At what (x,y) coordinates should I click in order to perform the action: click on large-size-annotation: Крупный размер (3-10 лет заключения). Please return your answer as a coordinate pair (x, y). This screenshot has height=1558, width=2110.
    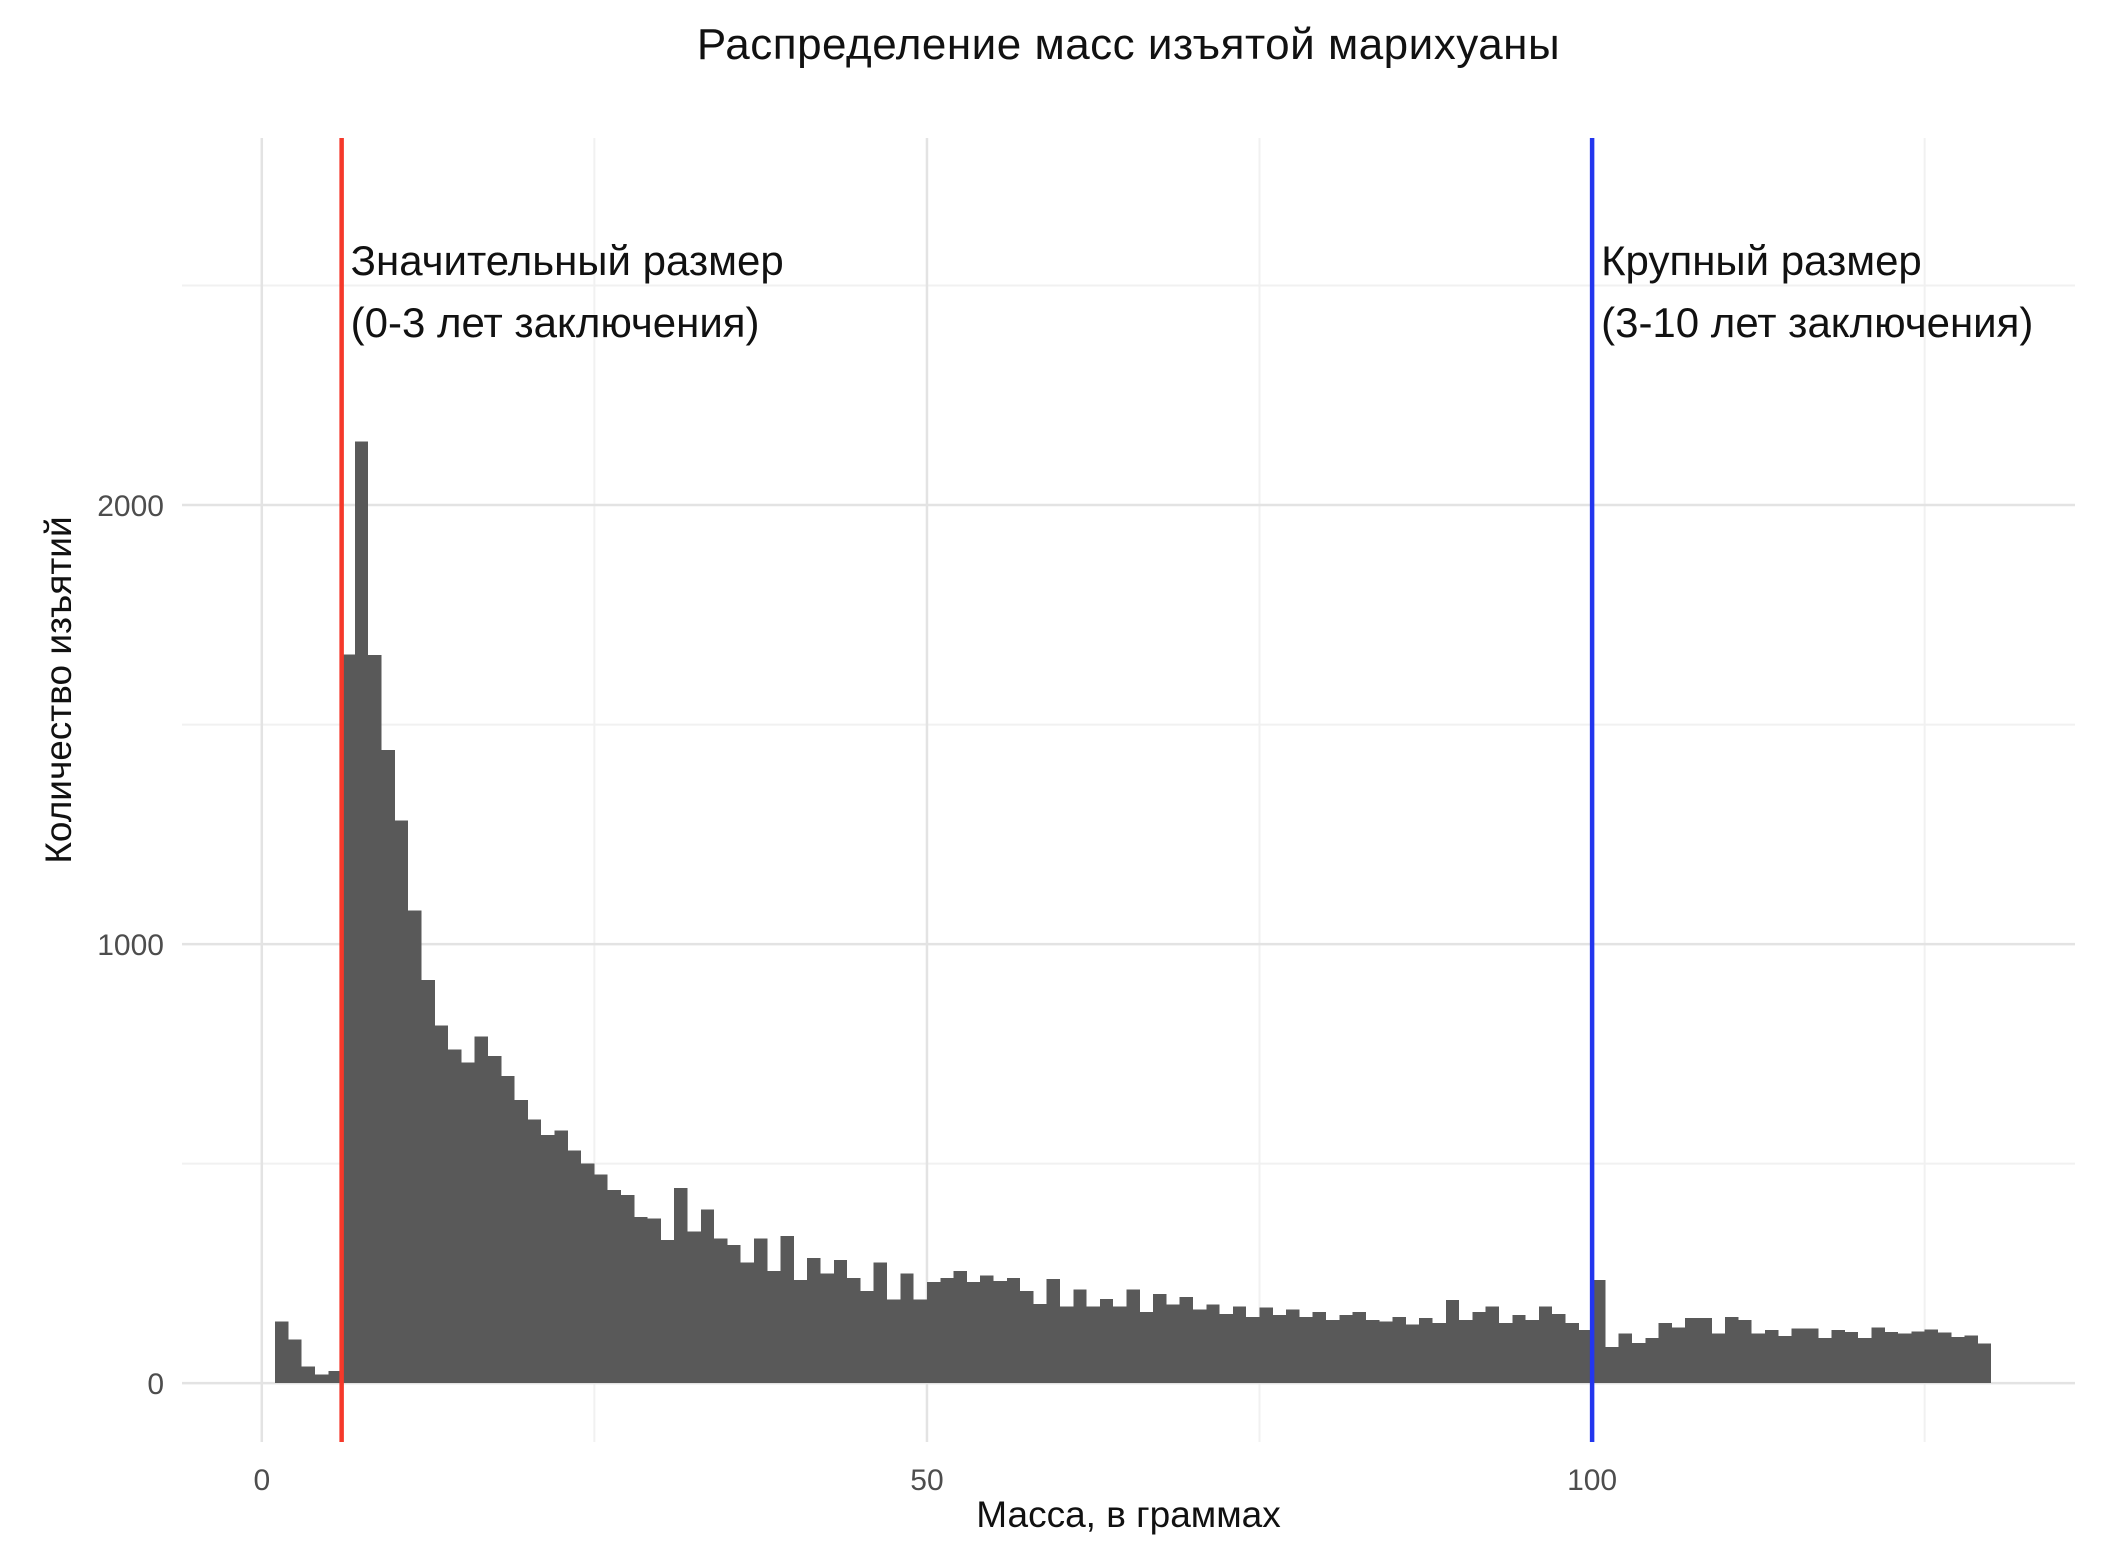
    Looking at the image, I should click on (1817, 292).